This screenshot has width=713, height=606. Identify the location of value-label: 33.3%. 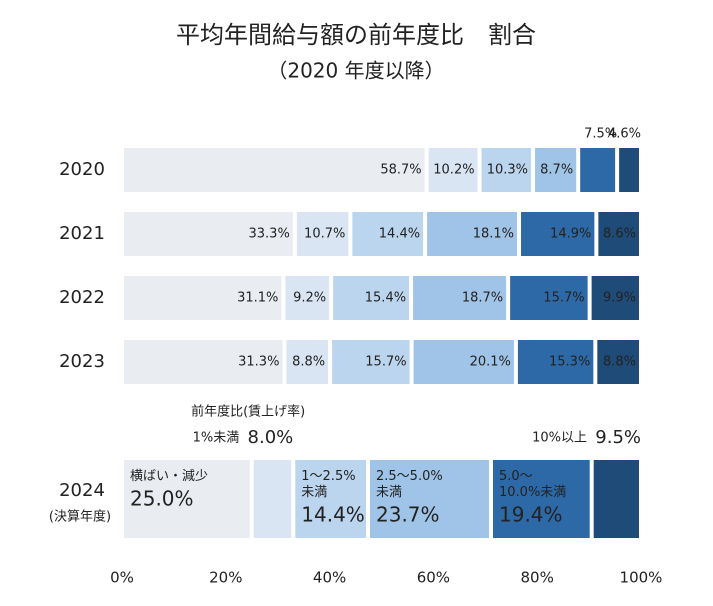
(269, 234).